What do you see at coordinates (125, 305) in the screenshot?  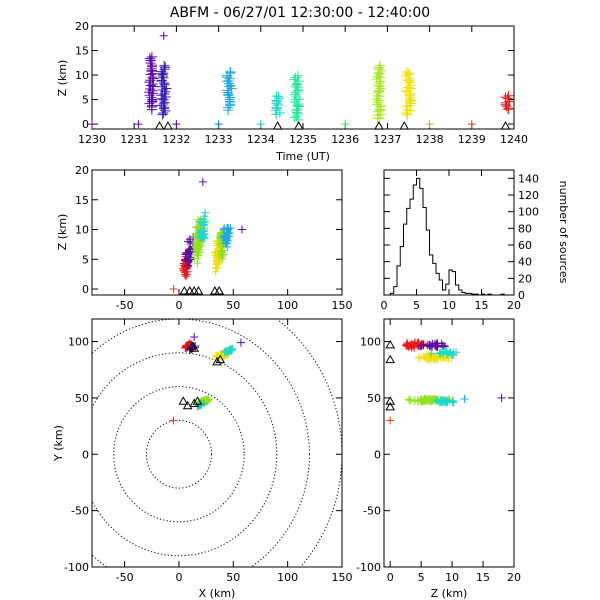 I see `x-height-x-tick-label-0: -50` at bounding box center [125, 305].